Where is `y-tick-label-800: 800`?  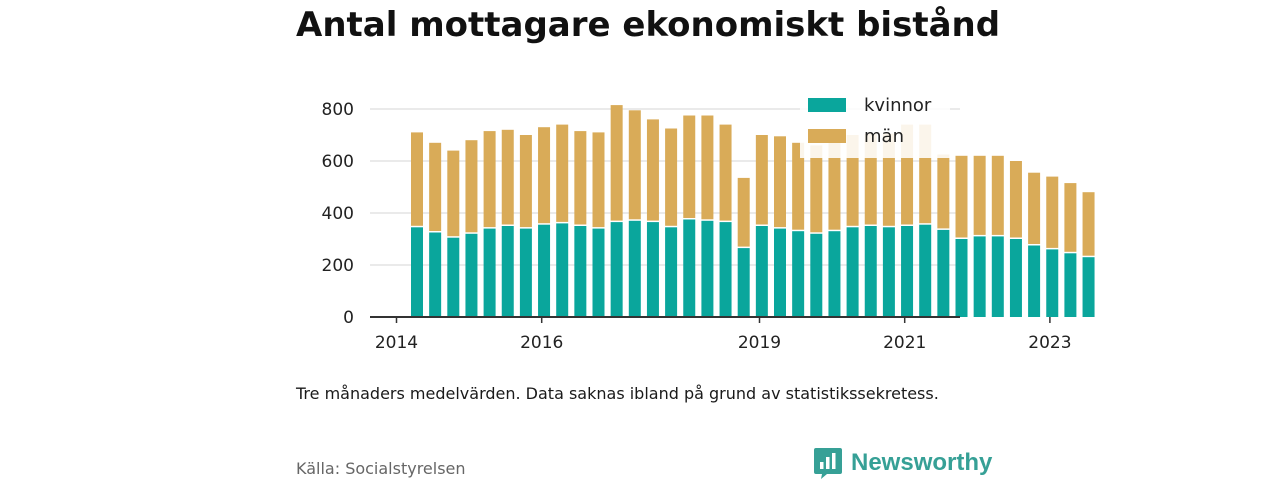 y-tick-label-800: 800 is located at coordinates (338, 110).